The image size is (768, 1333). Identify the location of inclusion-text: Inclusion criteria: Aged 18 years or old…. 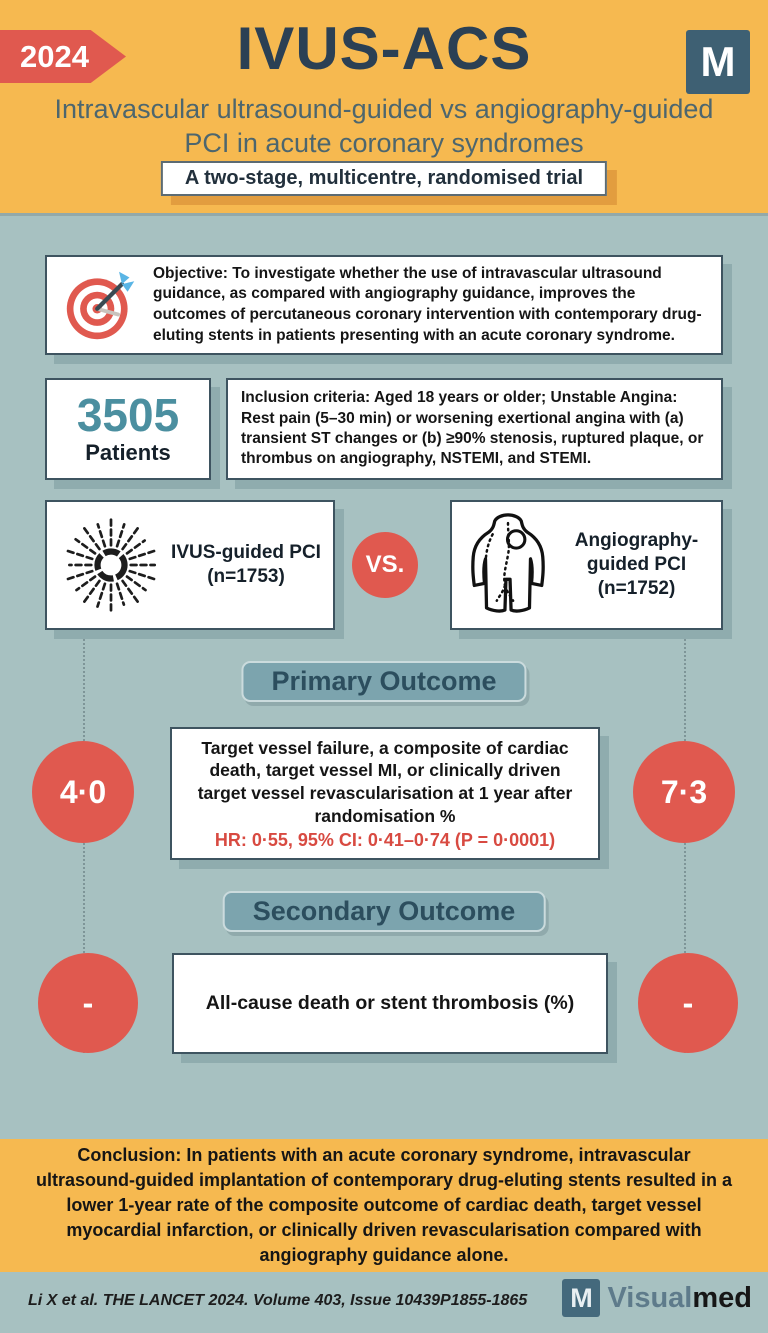
(474, 429).